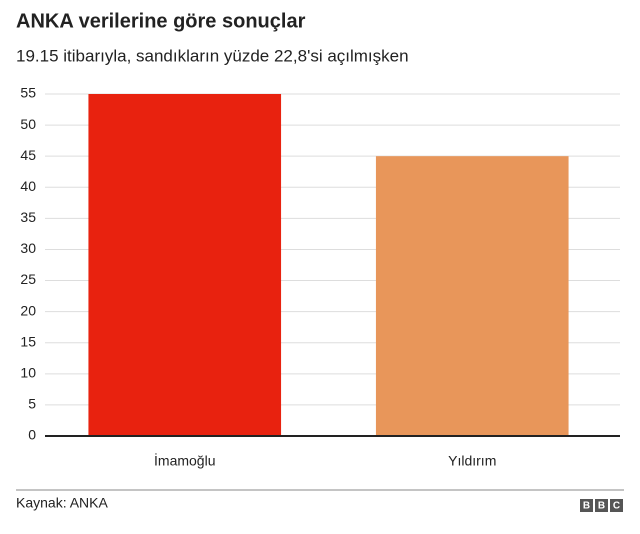  Describe the element at coordinates (161, 21) in the screenshot. I see `chart-title: ANKA verilerine göre sonuçlar` at that location.